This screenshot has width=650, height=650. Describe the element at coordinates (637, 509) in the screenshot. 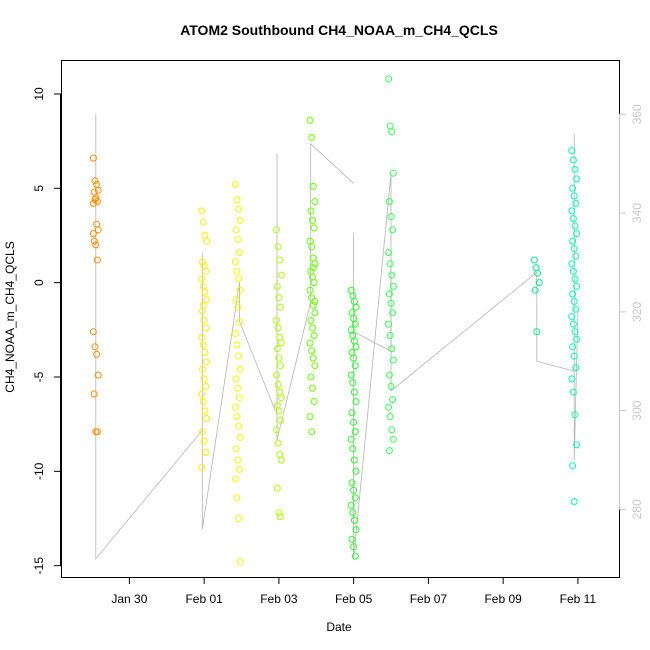

I see `y2-tick-label: 280` at that location.